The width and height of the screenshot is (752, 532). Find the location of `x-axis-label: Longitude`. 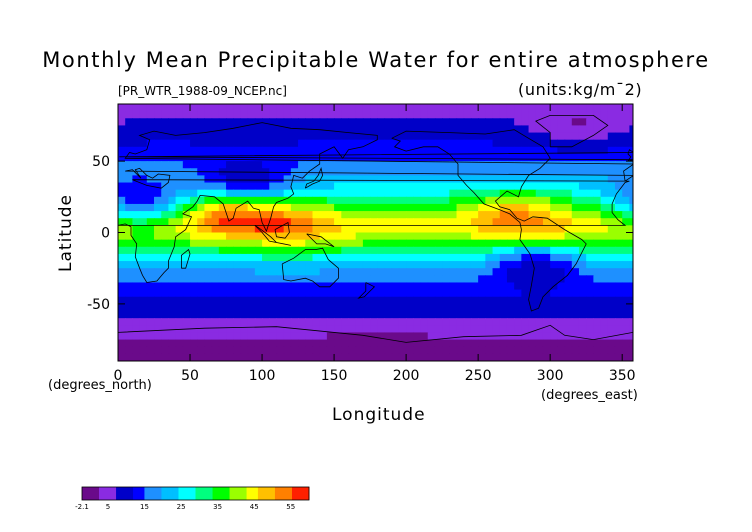

x-axis-label: Longitude is located at coordinates (379, 415).